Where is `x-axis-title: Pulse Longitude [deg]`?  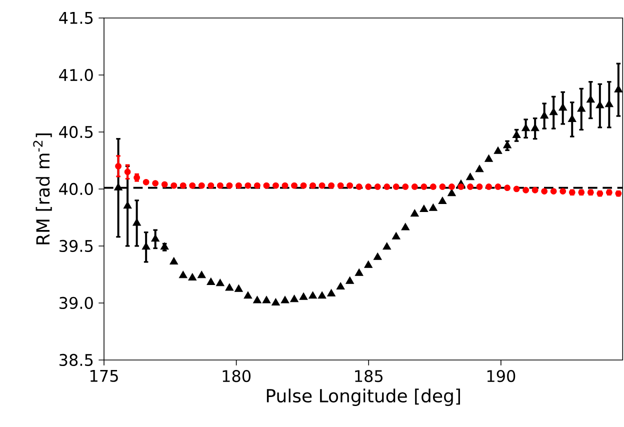
x-axis-title: Pulse Longitude [deg] is located at coordinates (363, 397).